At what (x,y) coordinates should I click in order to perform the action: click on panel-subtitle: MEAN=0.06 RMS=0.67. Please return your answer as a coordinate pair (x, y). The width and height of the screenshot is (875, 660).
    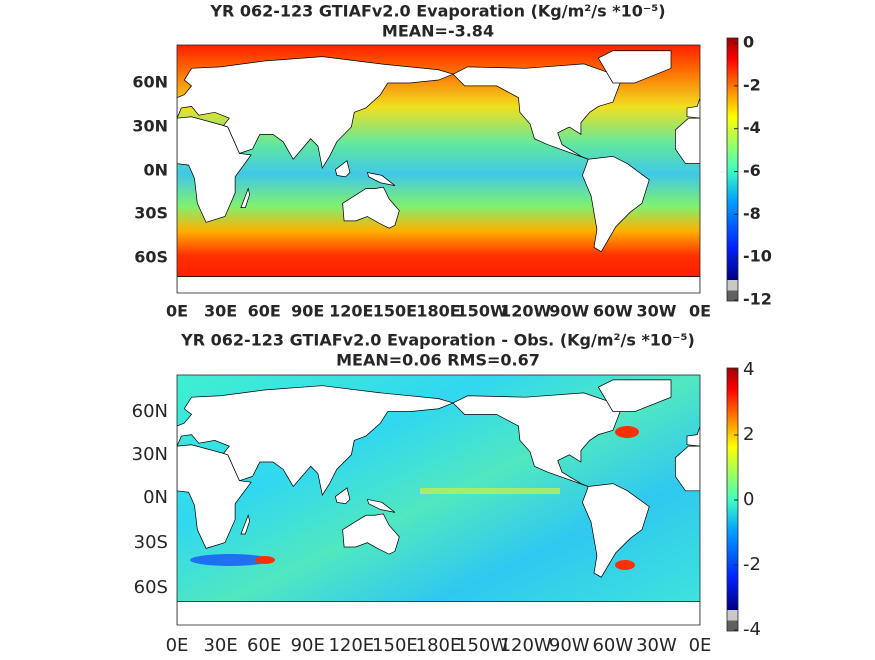
    Looking at the image, I should click on (438, 360).